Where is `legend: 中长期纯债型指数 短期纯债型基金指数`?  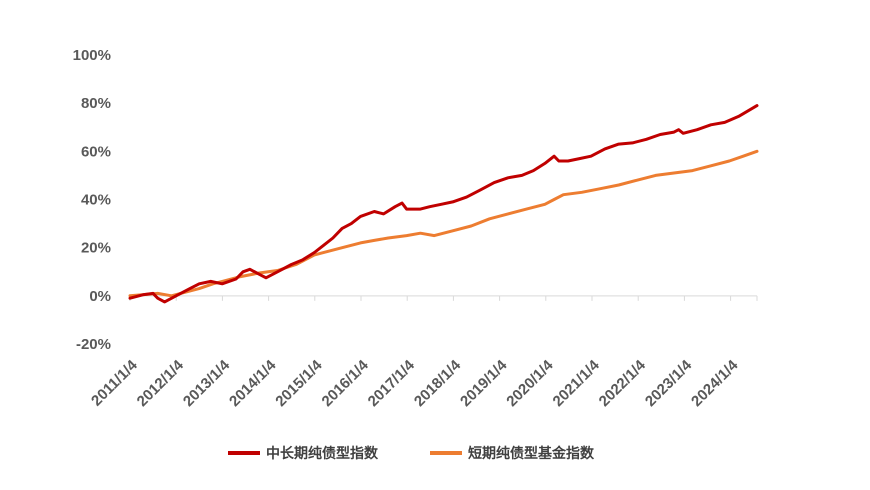
legend: 中长期纯债型指数 短期纯债型基金指数 is located at coordinates (411, 453).